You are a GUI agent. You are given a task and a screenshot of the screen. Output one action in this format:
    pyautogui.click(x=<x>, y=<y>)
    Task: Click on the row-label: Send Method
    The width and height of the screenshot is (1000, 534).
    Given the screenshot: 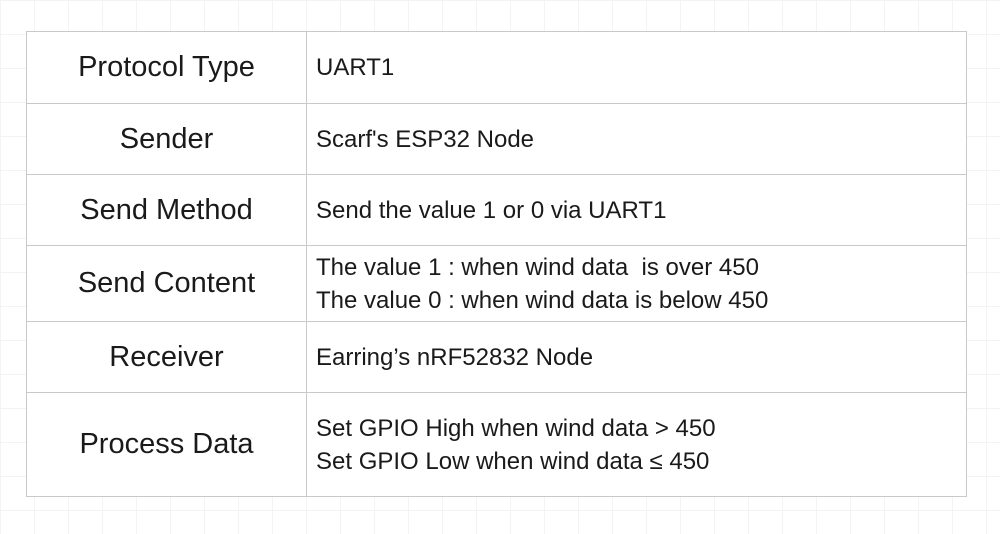 What is the action you would take?
    pyautogui.click(x=166, y=210)
    